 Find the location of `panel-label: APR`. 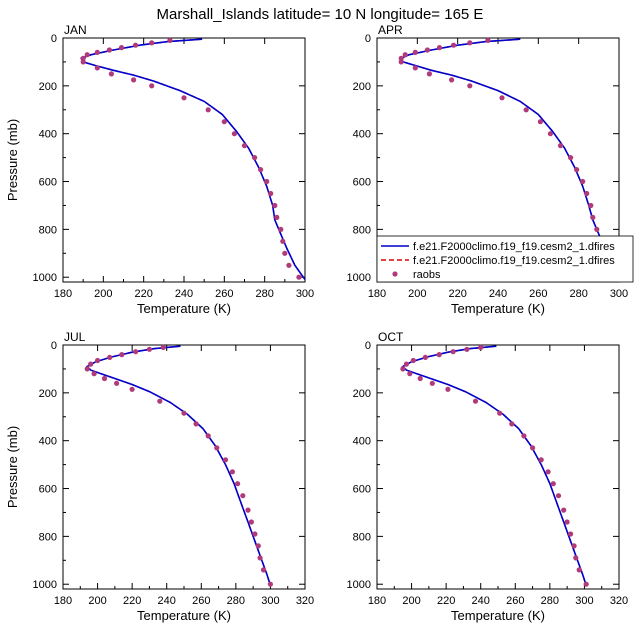

panel-label: APR is located at coordinates (390, 30).